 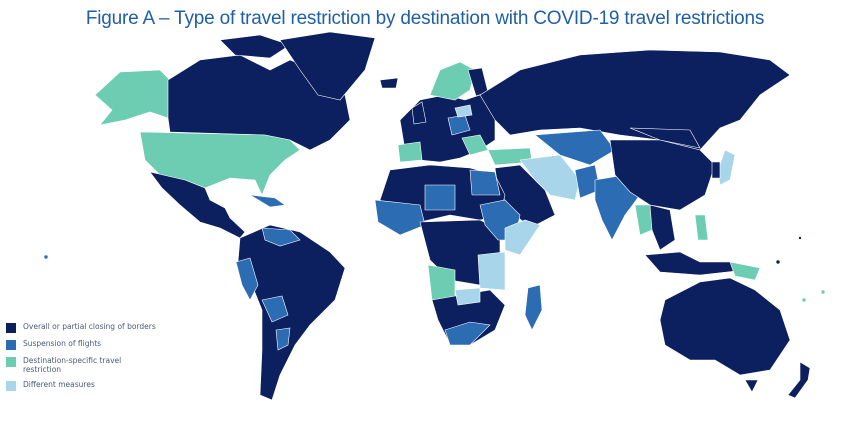 What do you see at coordinates (467, 296) in the screenshot?
I see `region-zambia` at bounding box center [467, 296].